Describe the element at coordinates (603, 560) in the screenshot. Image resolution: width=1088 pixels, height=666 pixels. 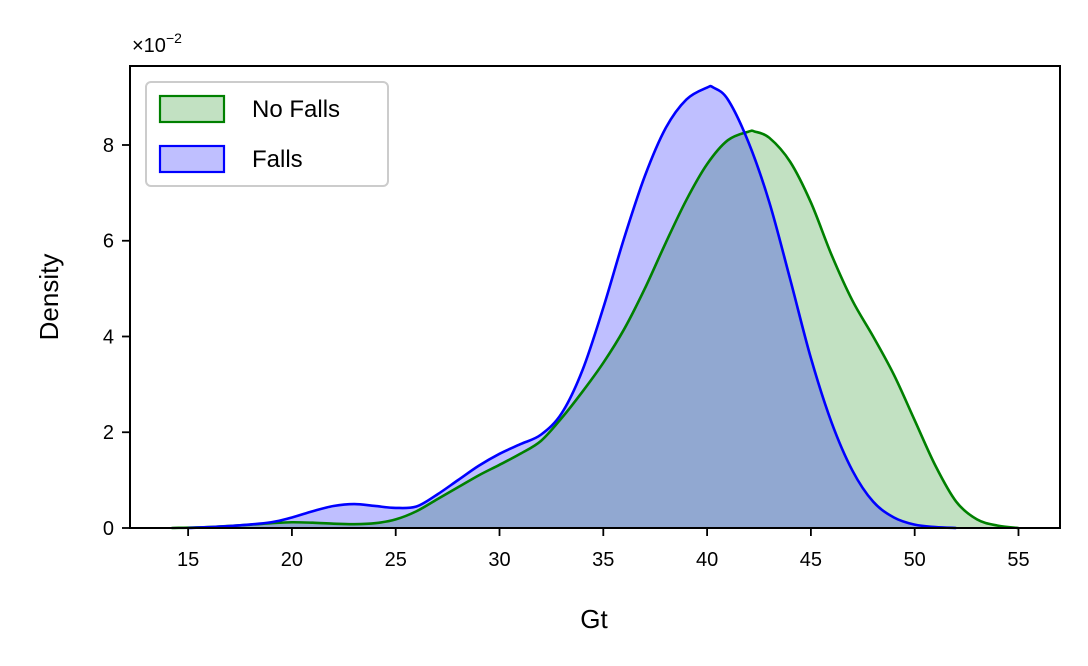
I see `x-tick-label: 35` at that location.